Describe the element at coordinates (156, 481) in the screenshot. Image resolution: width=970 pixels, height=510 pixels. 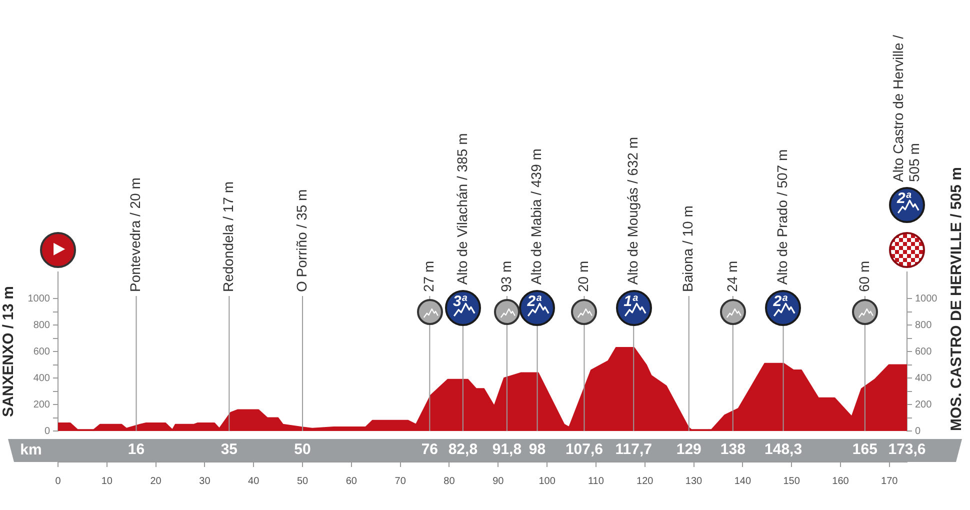
I see `x-tick-label: 20` at that location.